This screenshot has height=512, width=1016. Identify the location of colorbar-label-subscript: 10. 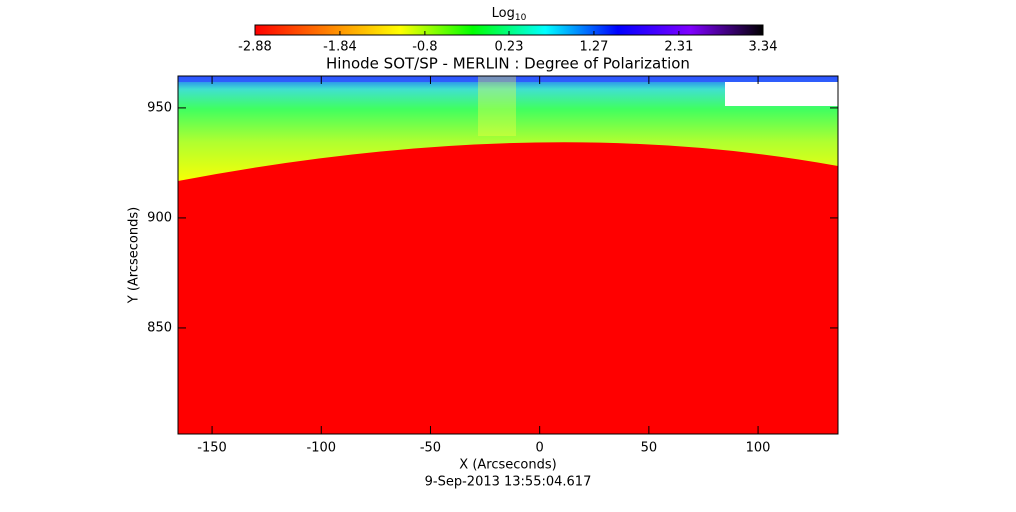
(521, 18).